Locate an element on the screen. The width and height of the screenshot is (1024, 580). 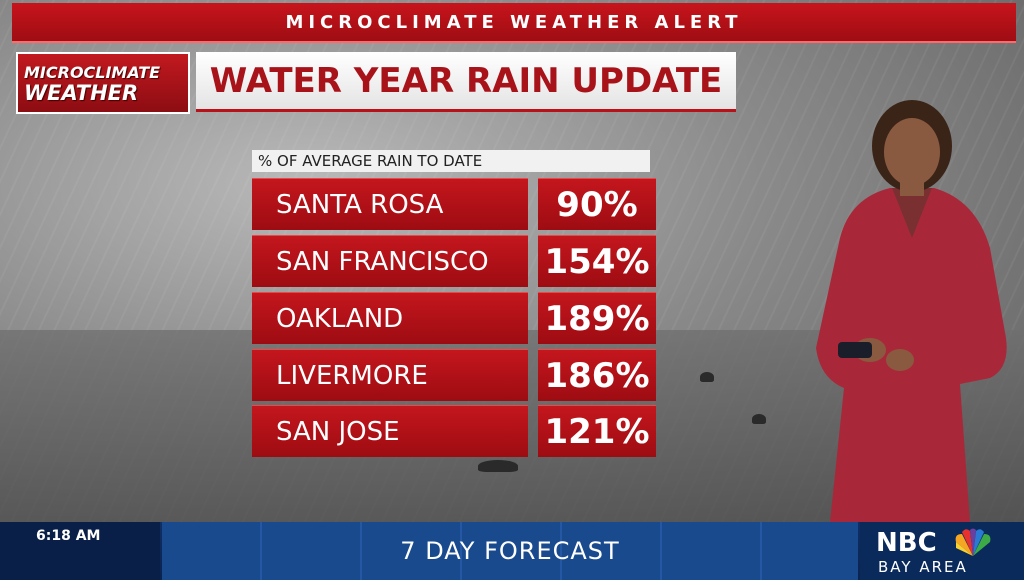
alert-banner: MICROCLIMATE WEATHER ALERT is located at coordinates (514, 23).